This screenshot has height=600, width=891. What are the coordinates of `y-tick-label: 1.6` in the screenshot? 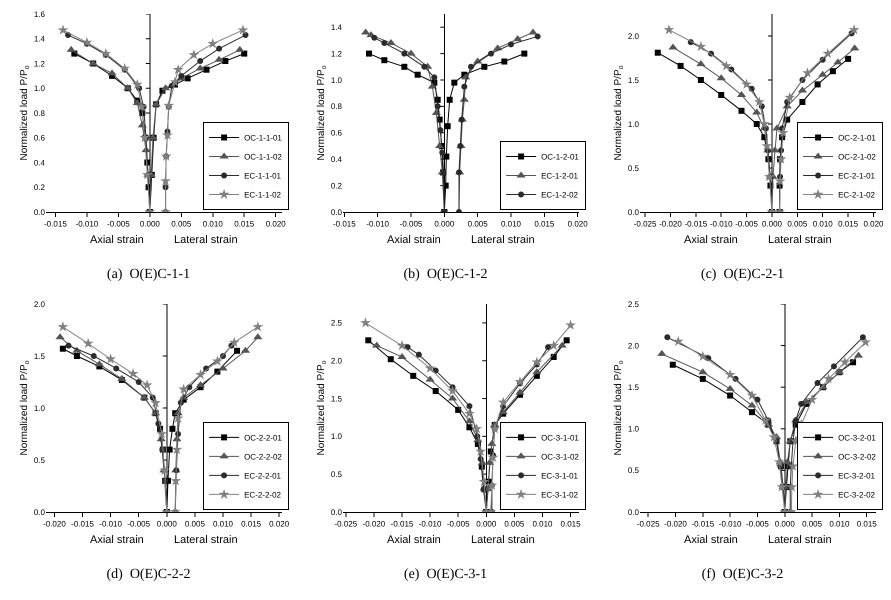 It's located at (40, 14).